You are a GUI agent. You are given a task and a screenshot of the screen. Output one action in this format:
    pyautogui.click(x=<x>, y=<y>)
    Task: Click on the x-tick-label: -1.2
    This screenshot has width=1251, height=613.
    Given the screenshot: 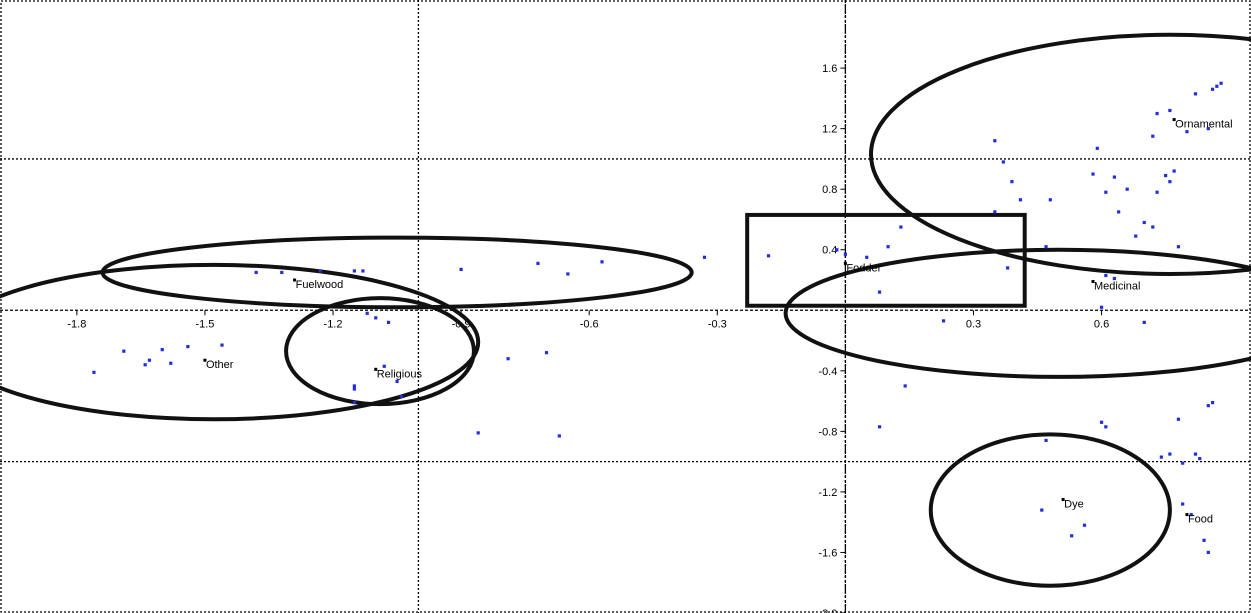 What is the action you would take?
    pyautogui.click(x=333, y=324)
    